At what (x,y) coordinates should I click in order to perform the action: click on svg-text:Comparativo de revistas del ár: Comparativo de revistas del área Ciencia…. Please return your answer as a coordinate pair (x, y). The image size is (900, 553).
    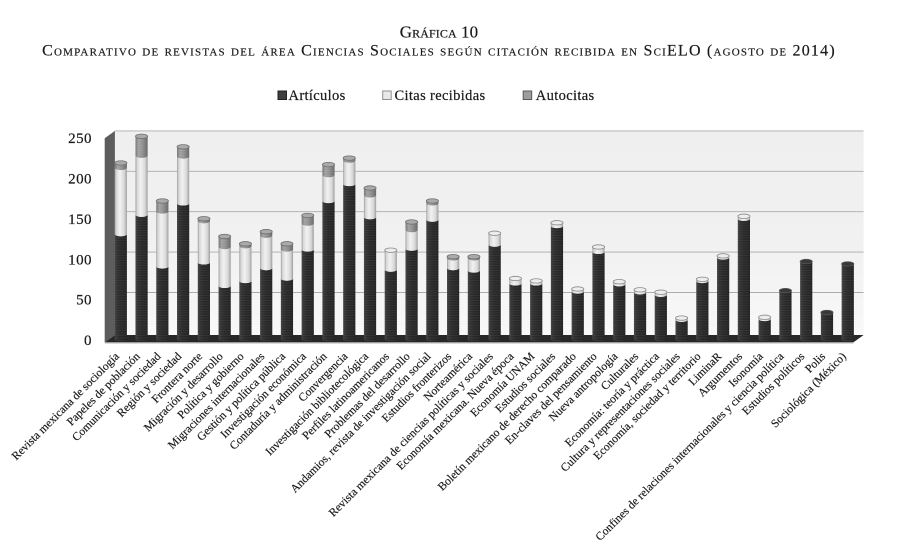
    Looking at the image, I should click on (439, 50).